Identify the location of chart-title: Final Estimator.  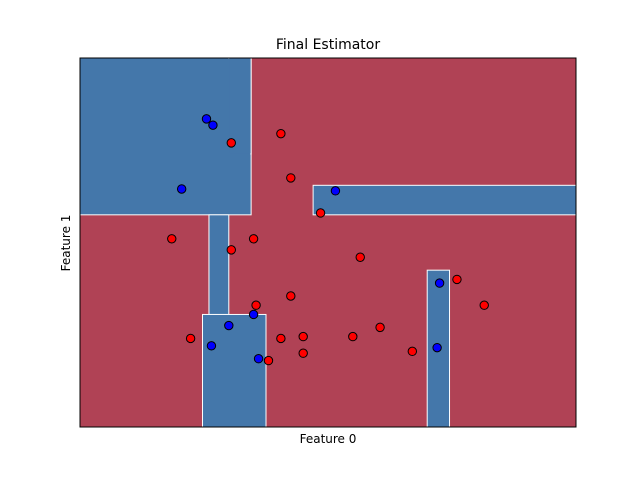
(328, 45).